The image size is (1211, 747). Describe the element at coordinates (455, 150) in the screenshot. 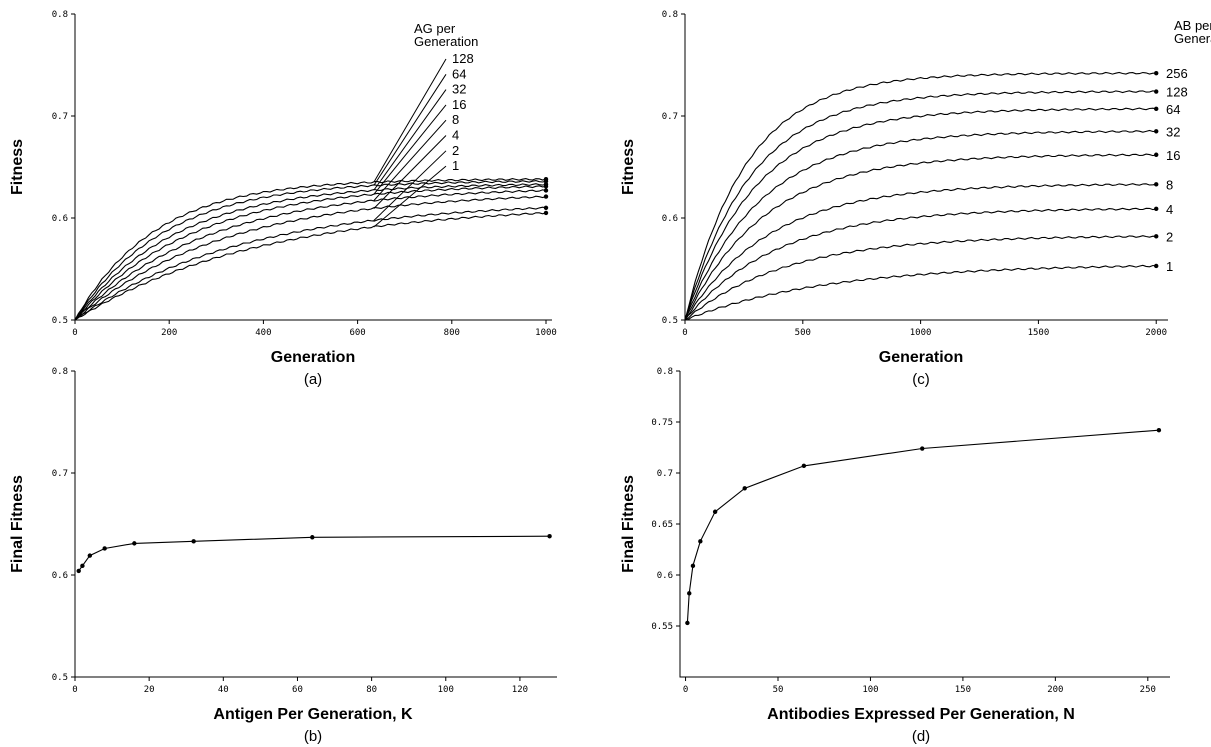

I see `panel-a-legend-entry: 2` at that location.